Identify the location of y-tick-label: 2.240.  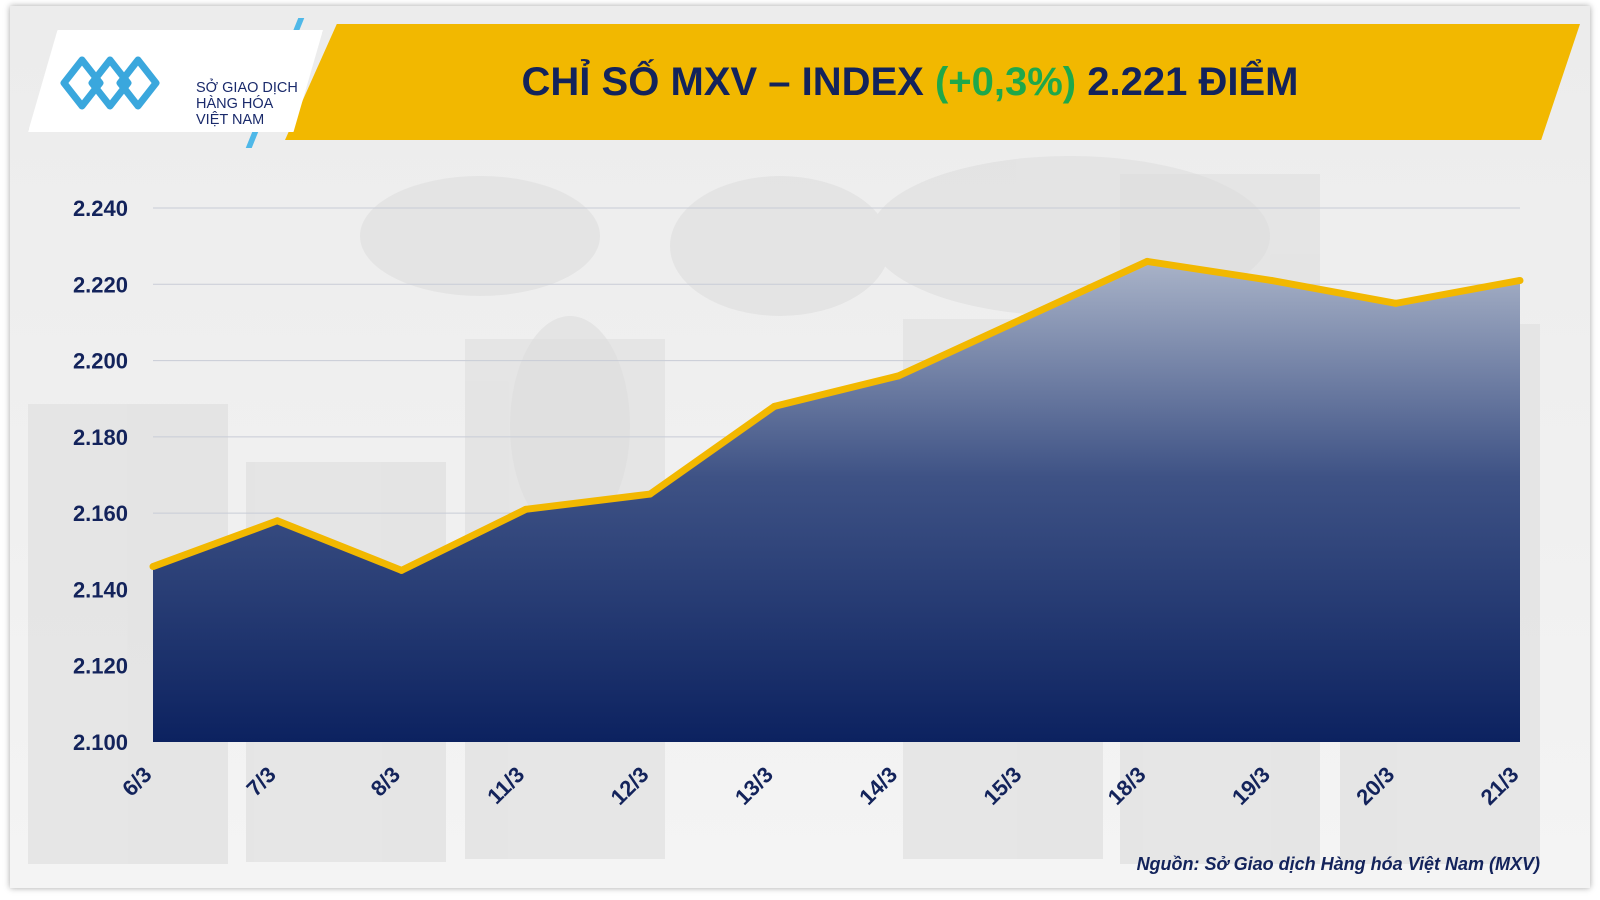
(100, 208).